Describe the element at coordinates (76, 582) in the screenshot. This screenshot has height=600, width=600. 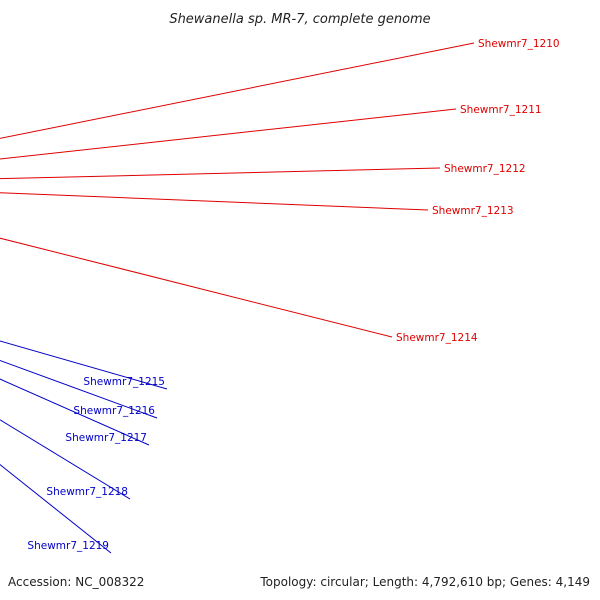
I see `accession-label: Accession: NC_008322` at that location.